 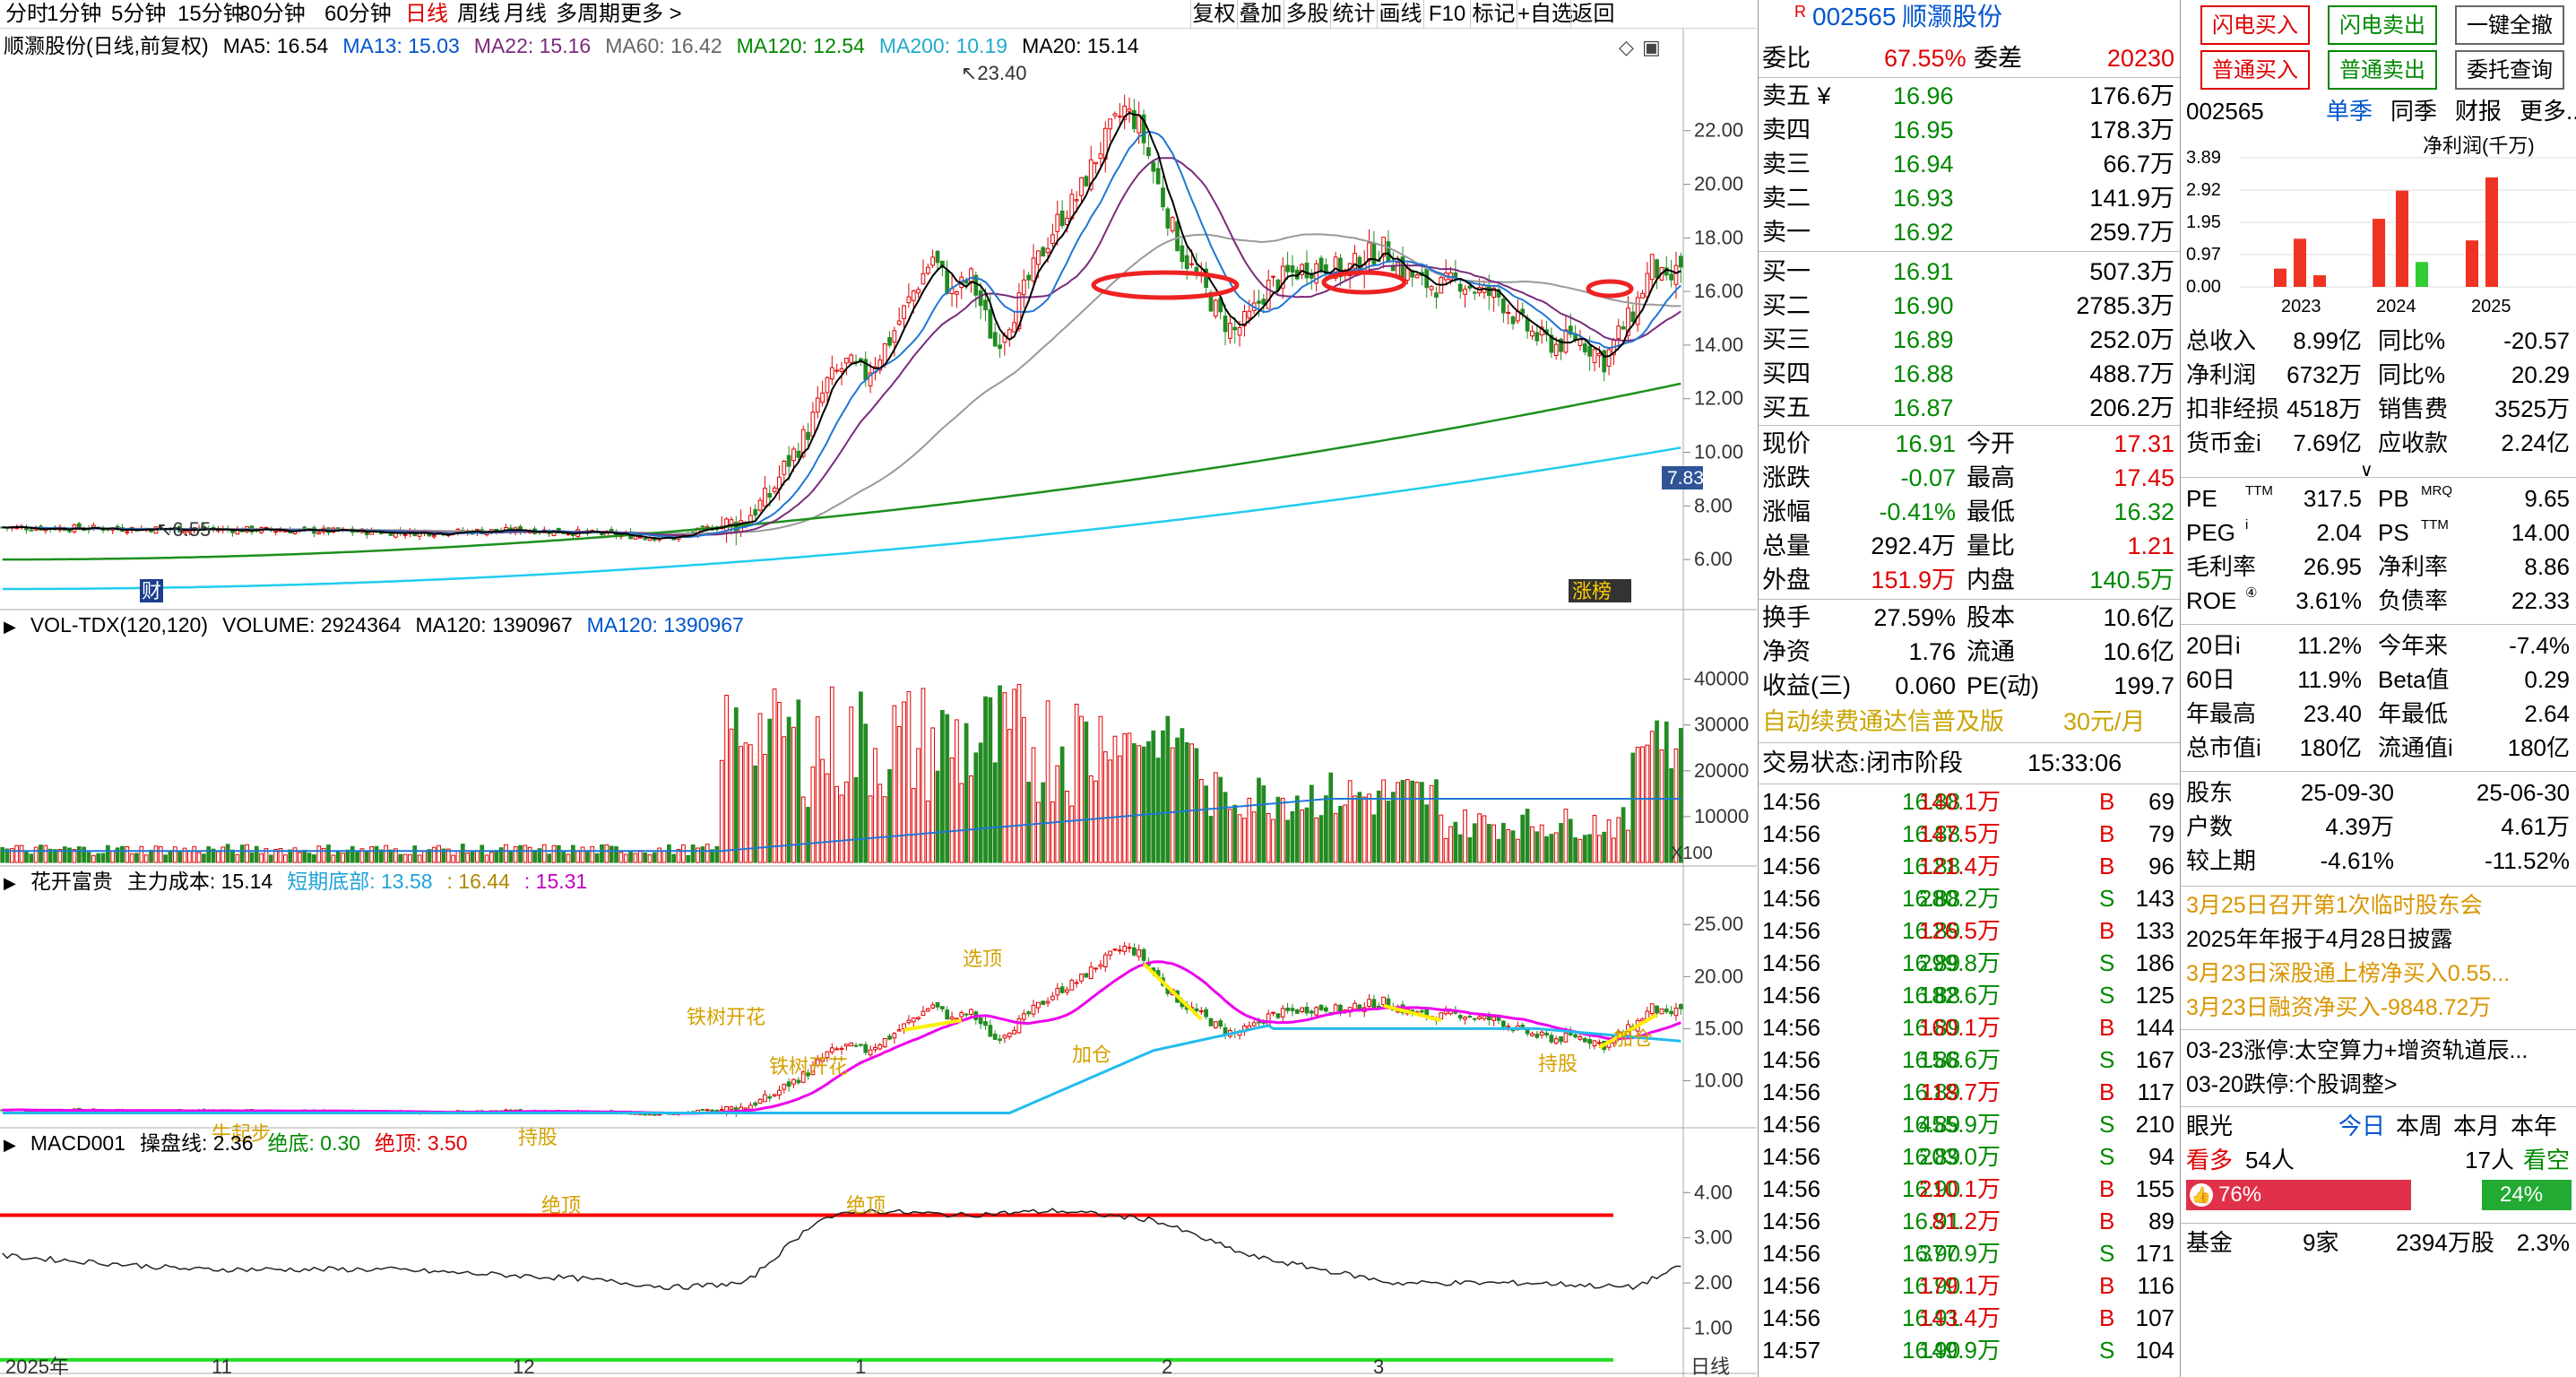 I want to click on promo-link: 自动续费通达信普及版 30元/月, so click(x=1954, y=722).